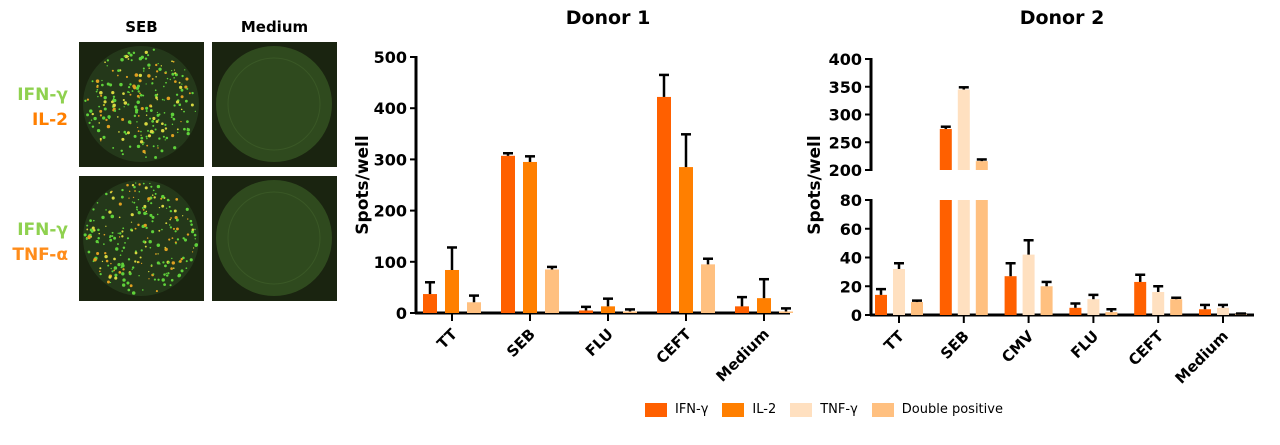  I want to click on legend-label: Double positive, so click(952, 409).